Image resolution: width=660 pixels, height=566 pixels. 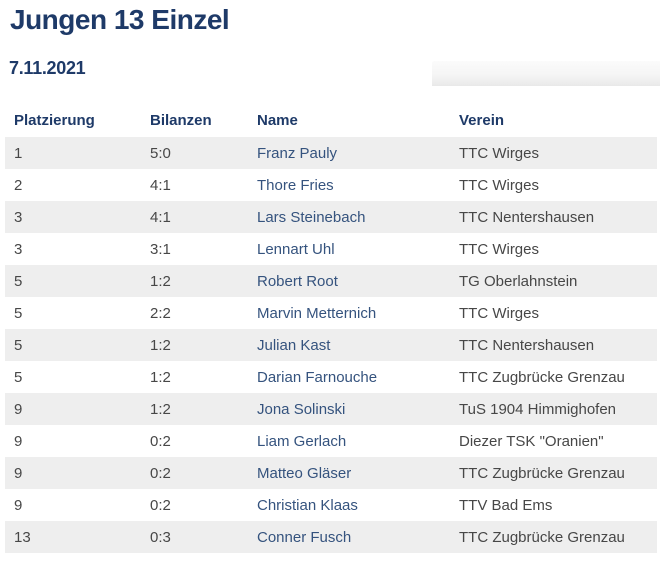 I want to click on cell-verein: Diezer TSK "Oranien", so click(x=531, y=441).